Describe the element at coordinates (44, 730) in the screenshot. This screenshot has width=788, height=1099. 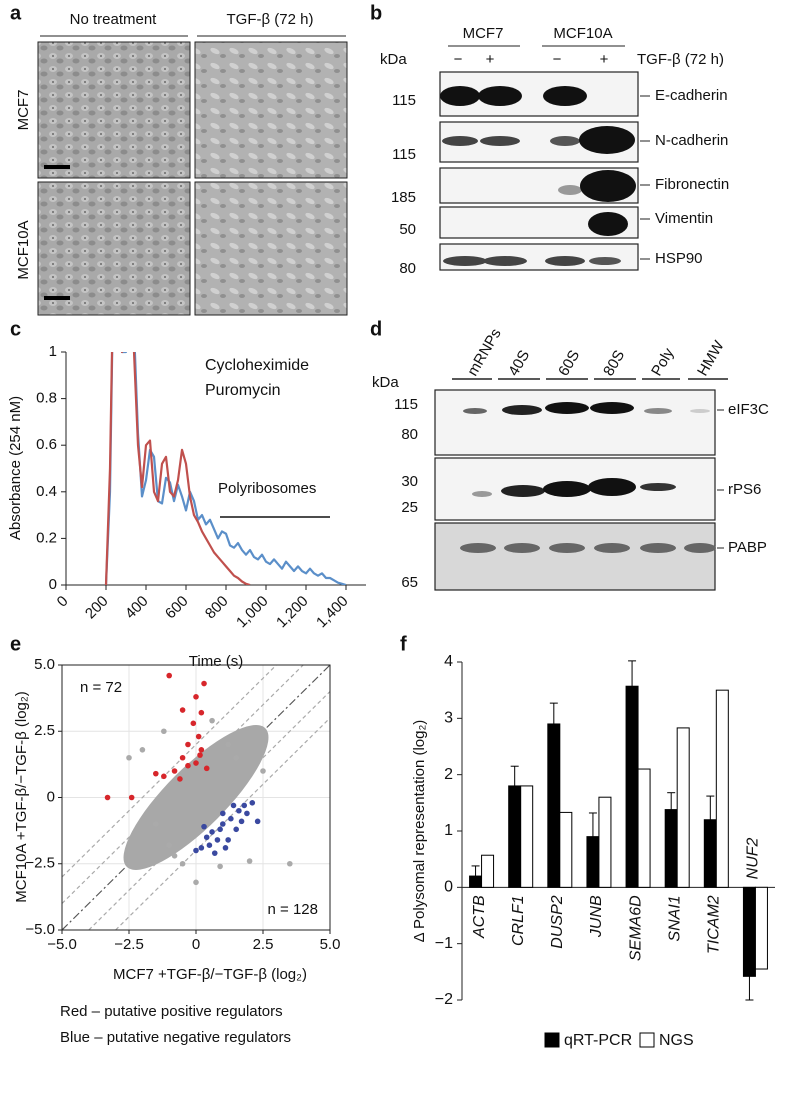
I see `y-tick-label: 2.5` at that location.